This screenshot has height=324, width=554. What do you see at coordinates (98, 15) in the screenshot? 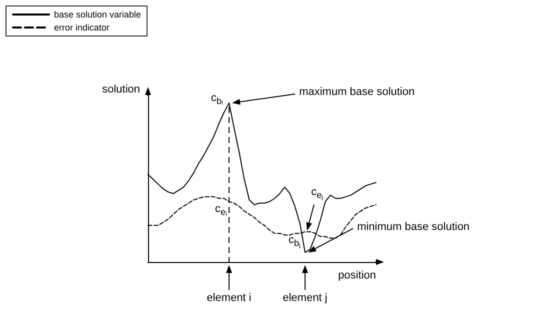
I see `legend-label: base solution variable` at bounding box center [98, 15].